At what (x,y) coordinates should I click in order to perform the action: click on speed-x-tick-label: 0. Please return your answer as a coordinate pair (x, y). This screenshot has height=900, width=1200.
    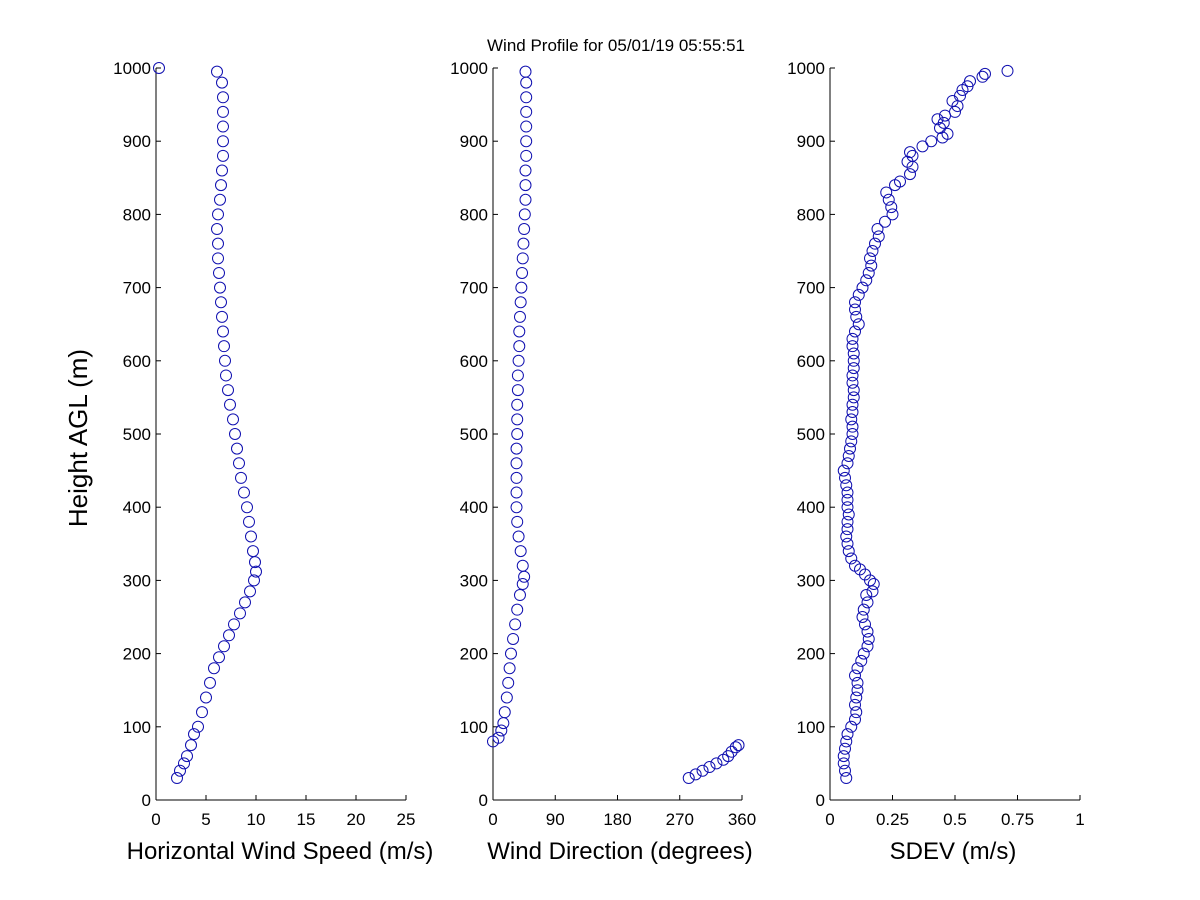
    Looking at the image, I should click on (155, 819).